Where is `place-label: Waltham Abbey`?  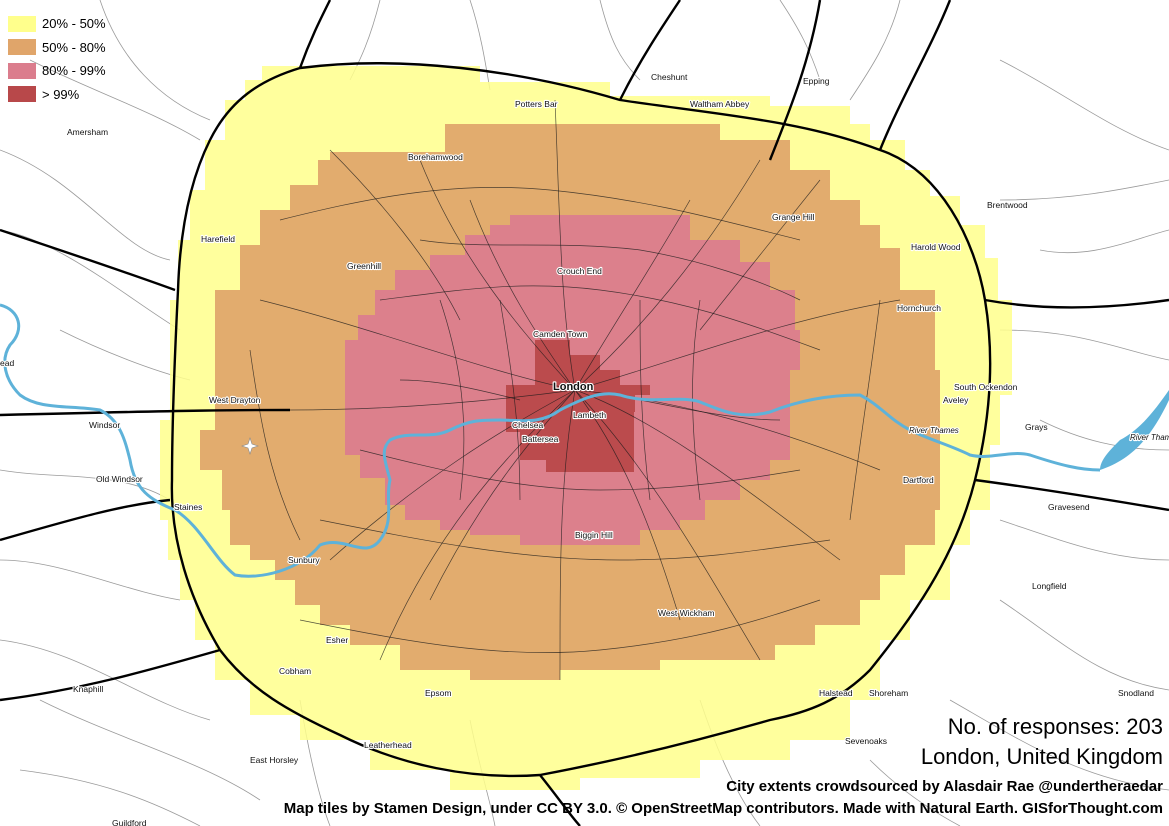
place-label: Waltham Abbey is located at coordinates (720, 104).